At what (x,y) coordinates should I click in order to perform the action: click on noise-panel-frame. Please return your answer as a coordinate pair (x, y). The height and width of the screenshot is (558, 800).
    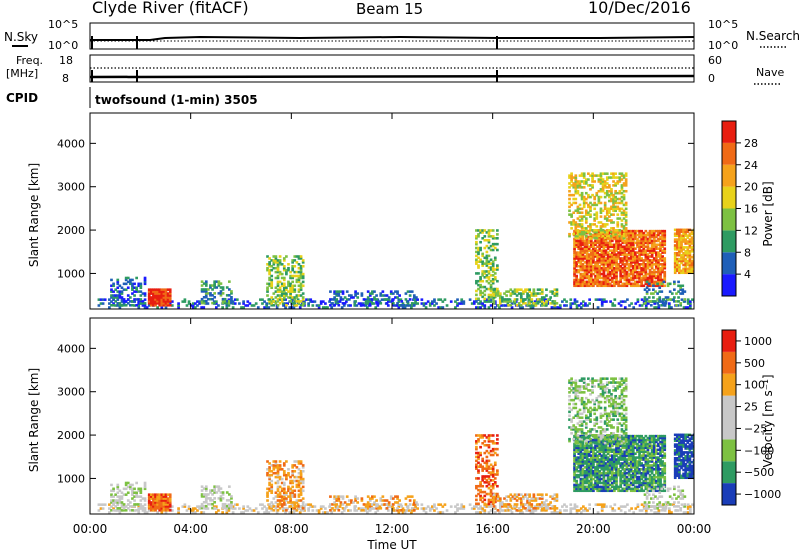
    Looking at the image, I should click on (392, 36).